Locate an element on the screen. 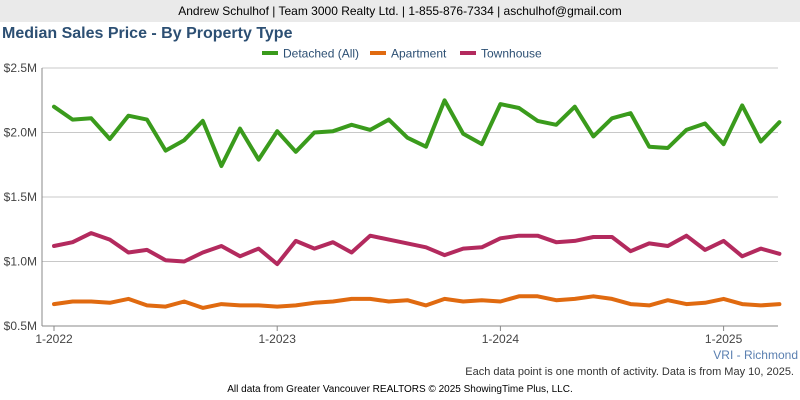 The width and height of the screenshot is (800, 400). series-line-townhouse is located at coordinates (417, 249).